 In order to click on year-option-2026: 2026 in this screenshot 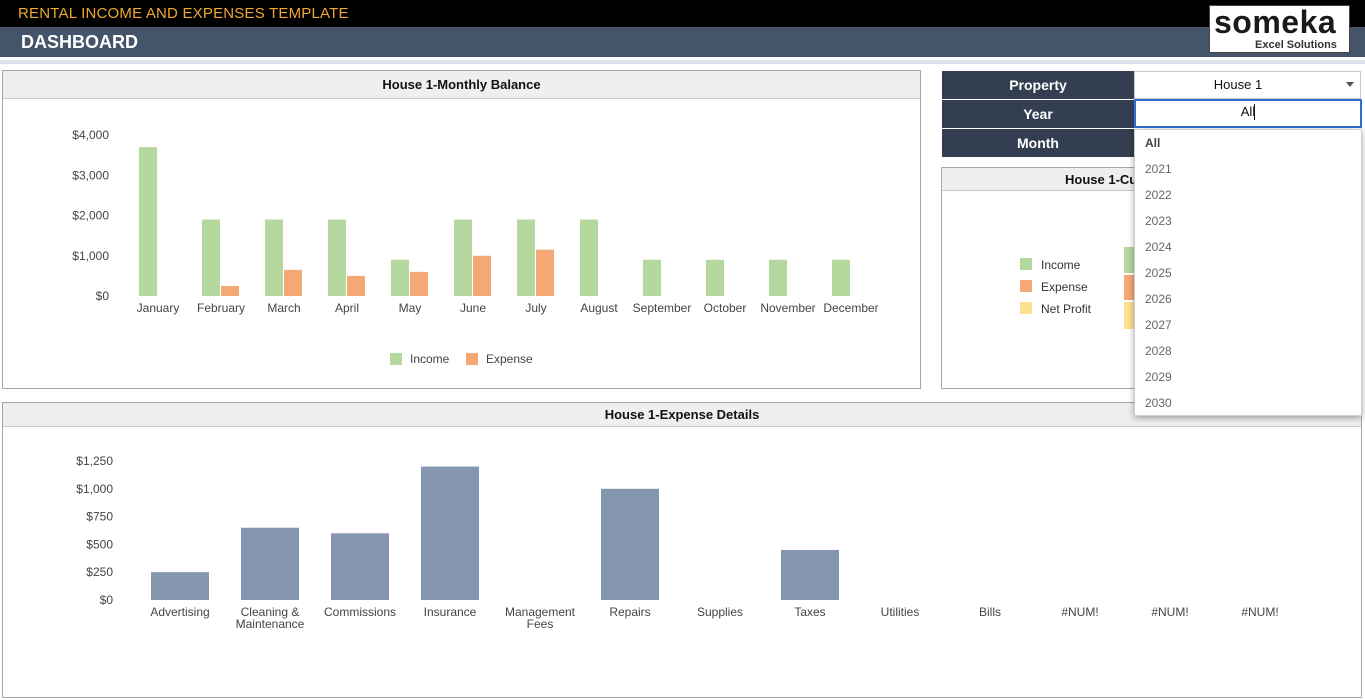, I will do `click(1158, 299)`.